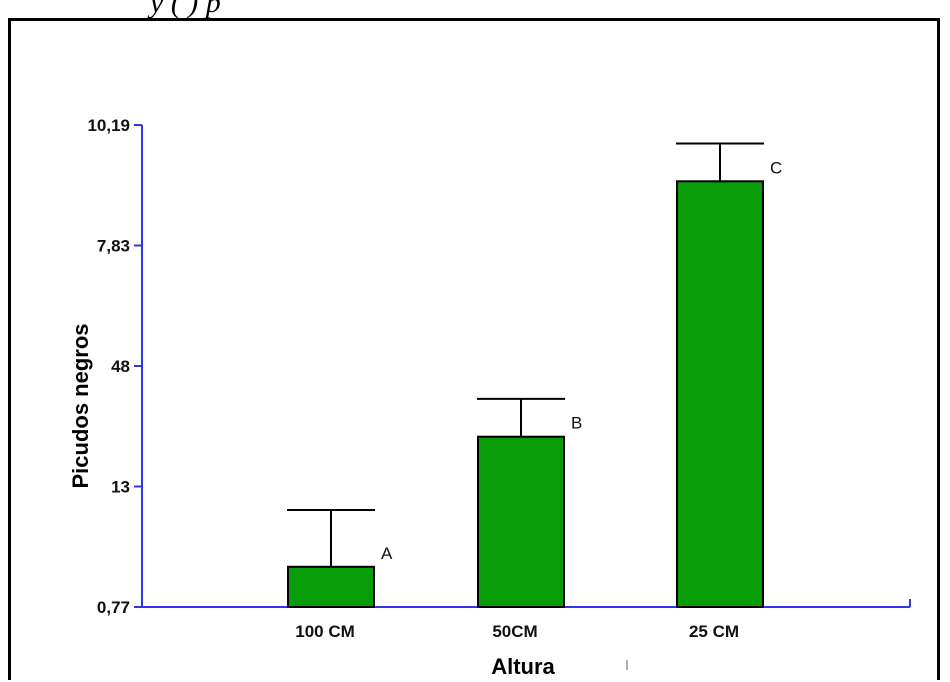 The image size is (950, 682). Describe the element at coordinates (113, 607) in the screenshot. I see `y-tick-label: 0,77` at that location.